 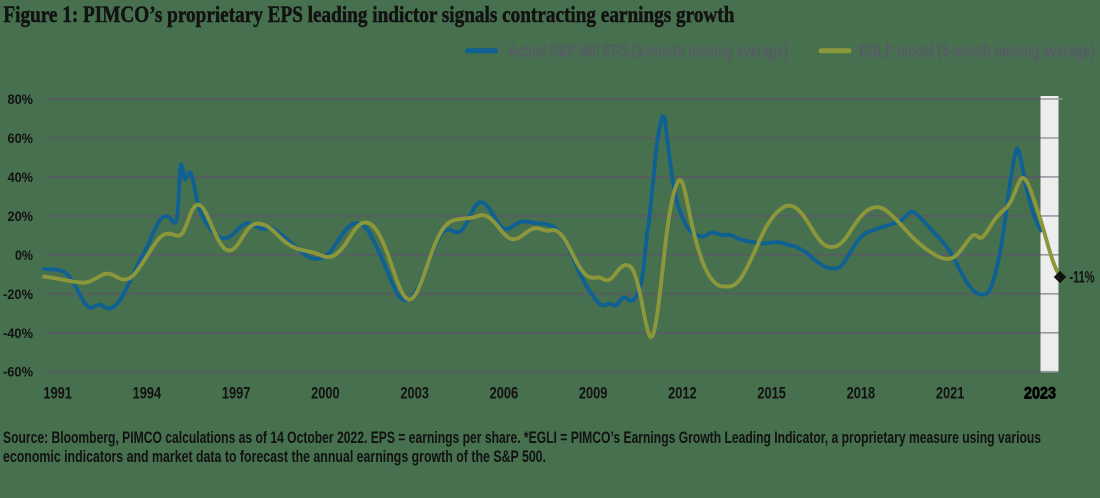 What do you see at coordinates (682, 394) in the screenshot?
I see `svg-text: 2012` at bounding box center [682, 394].